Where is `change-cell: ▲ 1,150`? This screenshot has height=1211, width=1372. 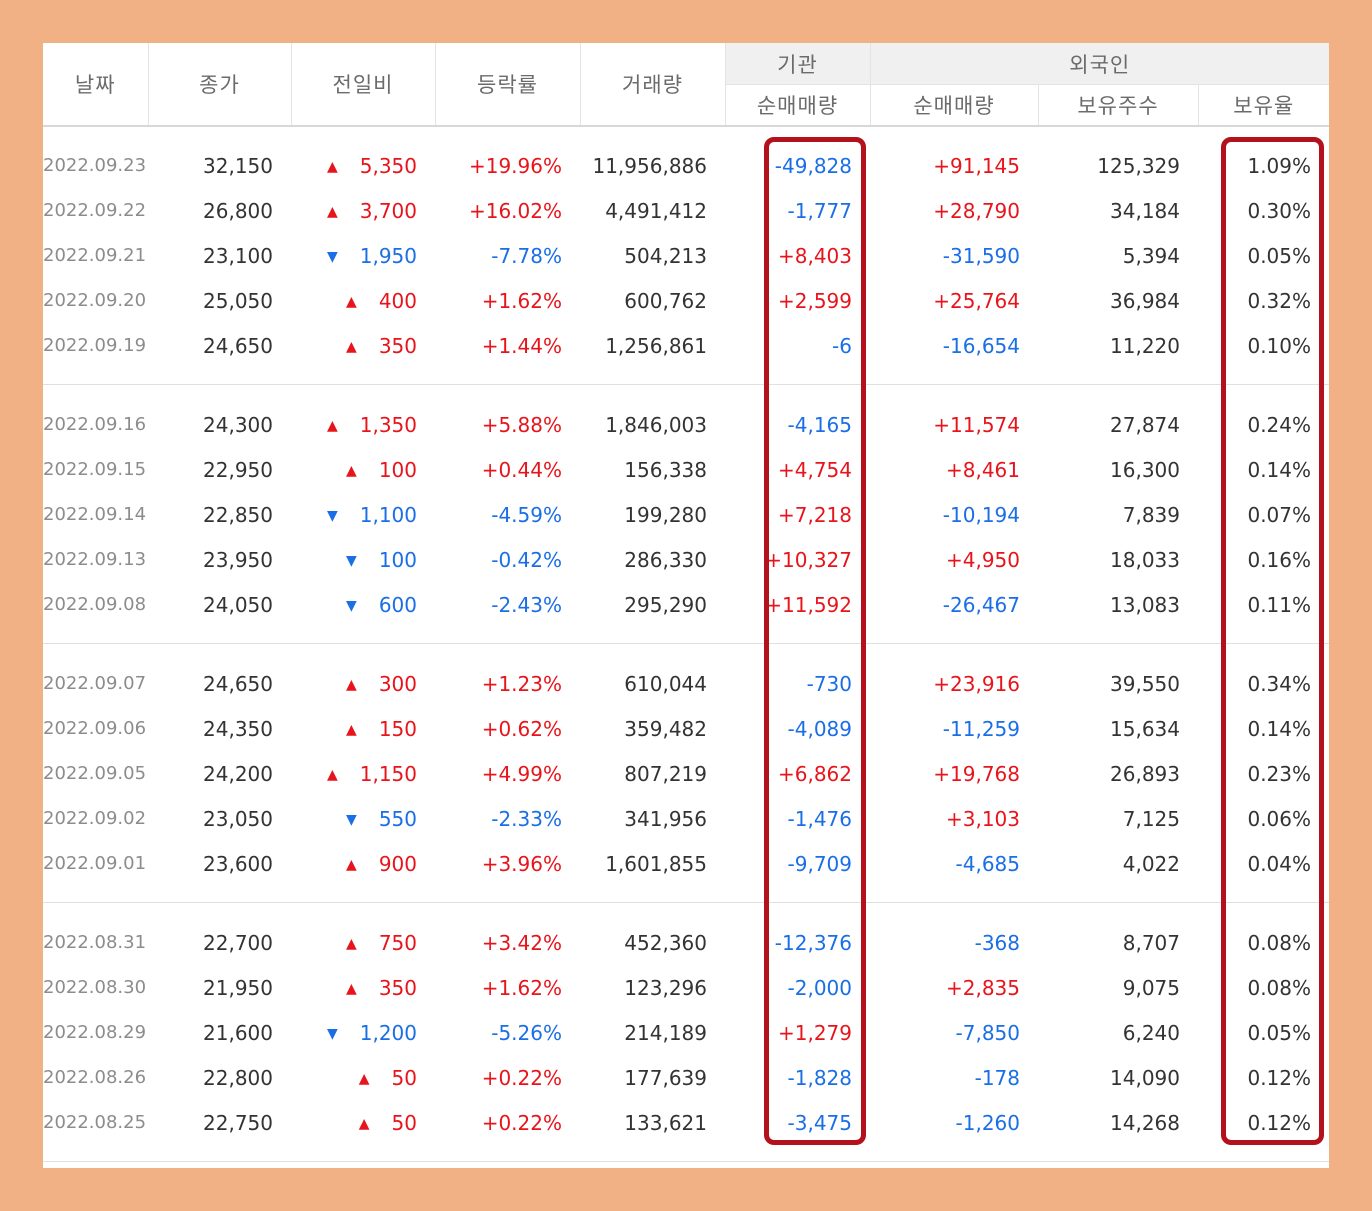 change-cell: ▲ 1,150 is located at coordinates (363, 773).